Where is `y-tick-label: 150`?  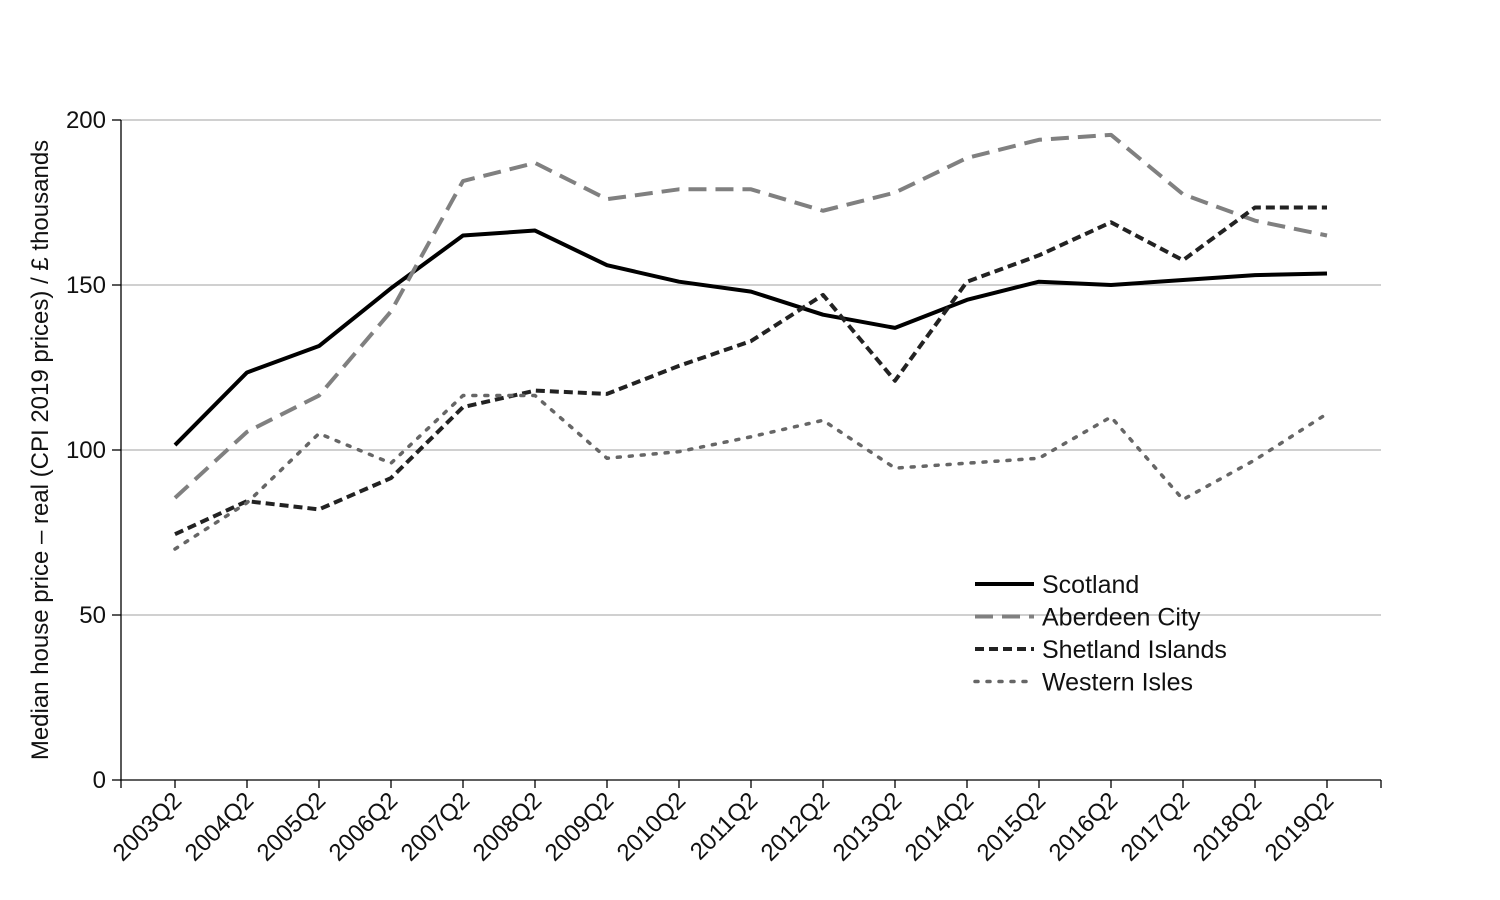
y-tick-label: 150 is located at coordinates (86, 285).